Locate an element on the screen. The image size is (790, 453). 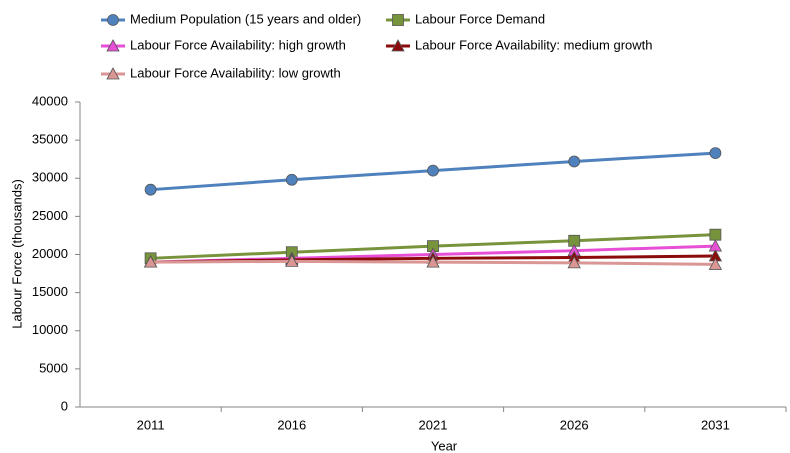
x-tick-label: 2026 is located at coordinates (574, 424).